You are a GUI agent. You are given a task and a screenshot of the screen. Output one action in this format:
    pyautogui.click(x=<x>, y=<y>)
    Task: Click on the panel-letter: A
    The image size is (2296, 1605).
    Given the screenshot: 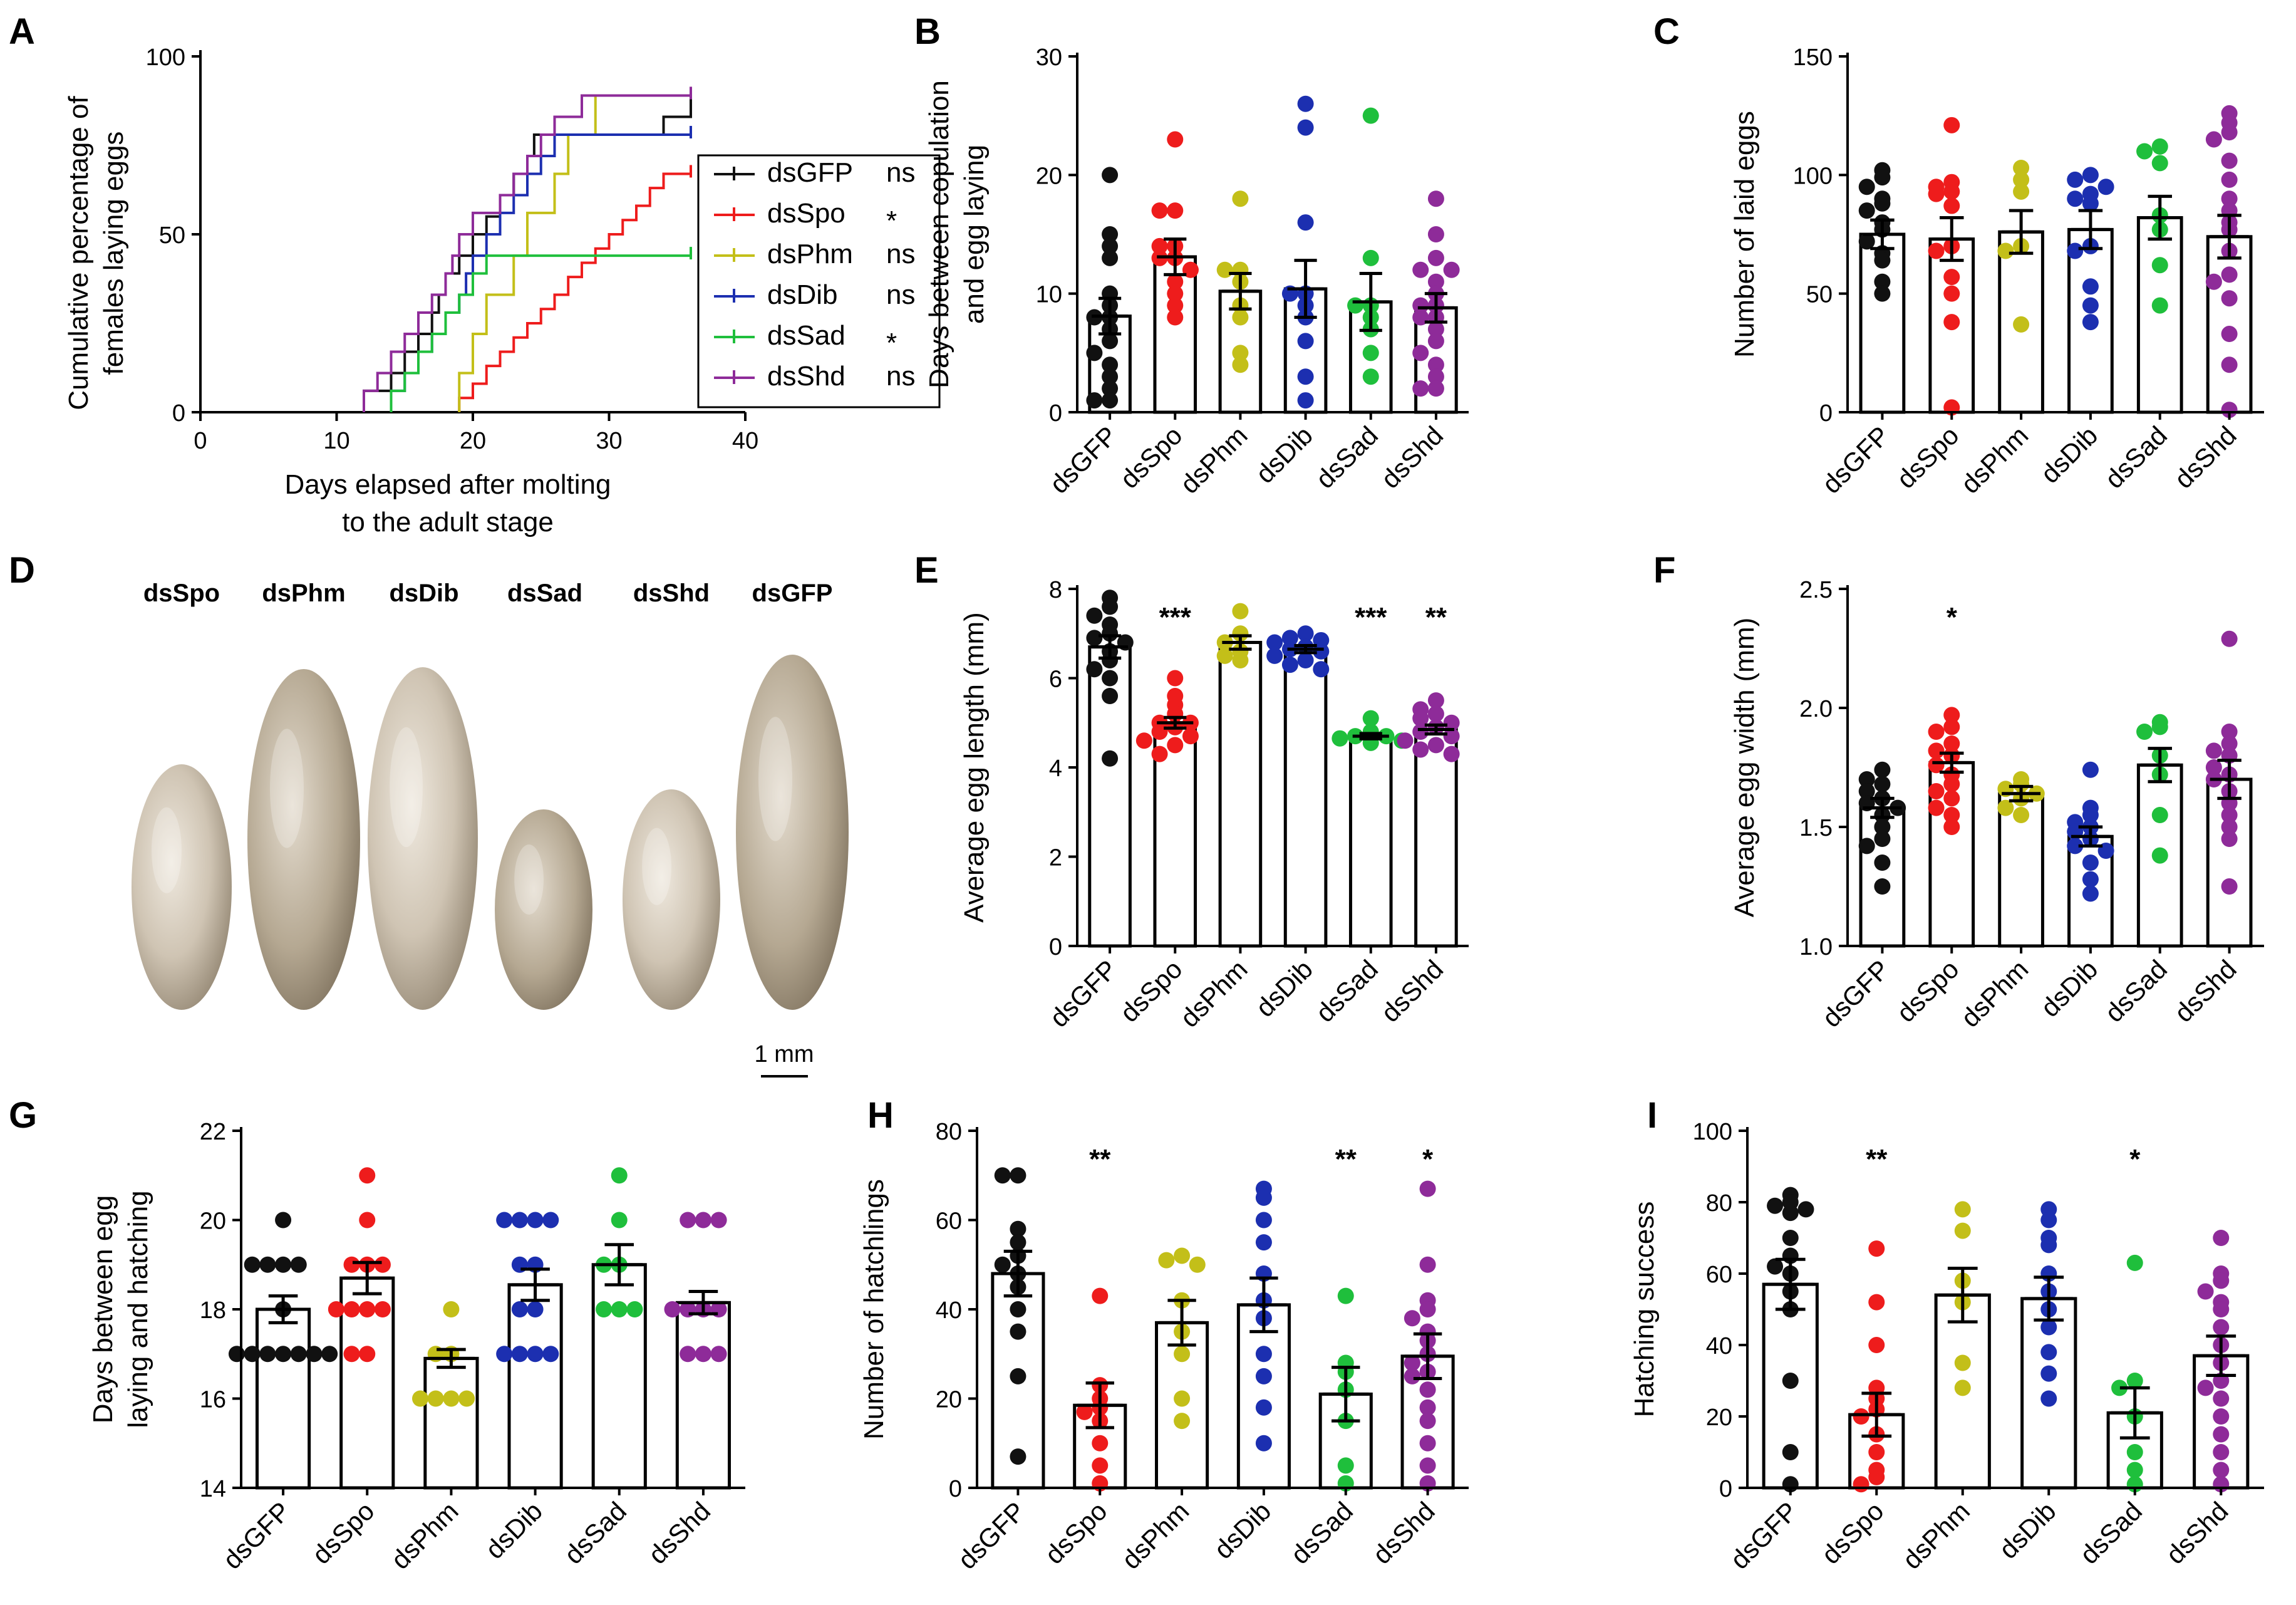 What is the action you would take?
    pyautogui.click(x=22, y=31)
    